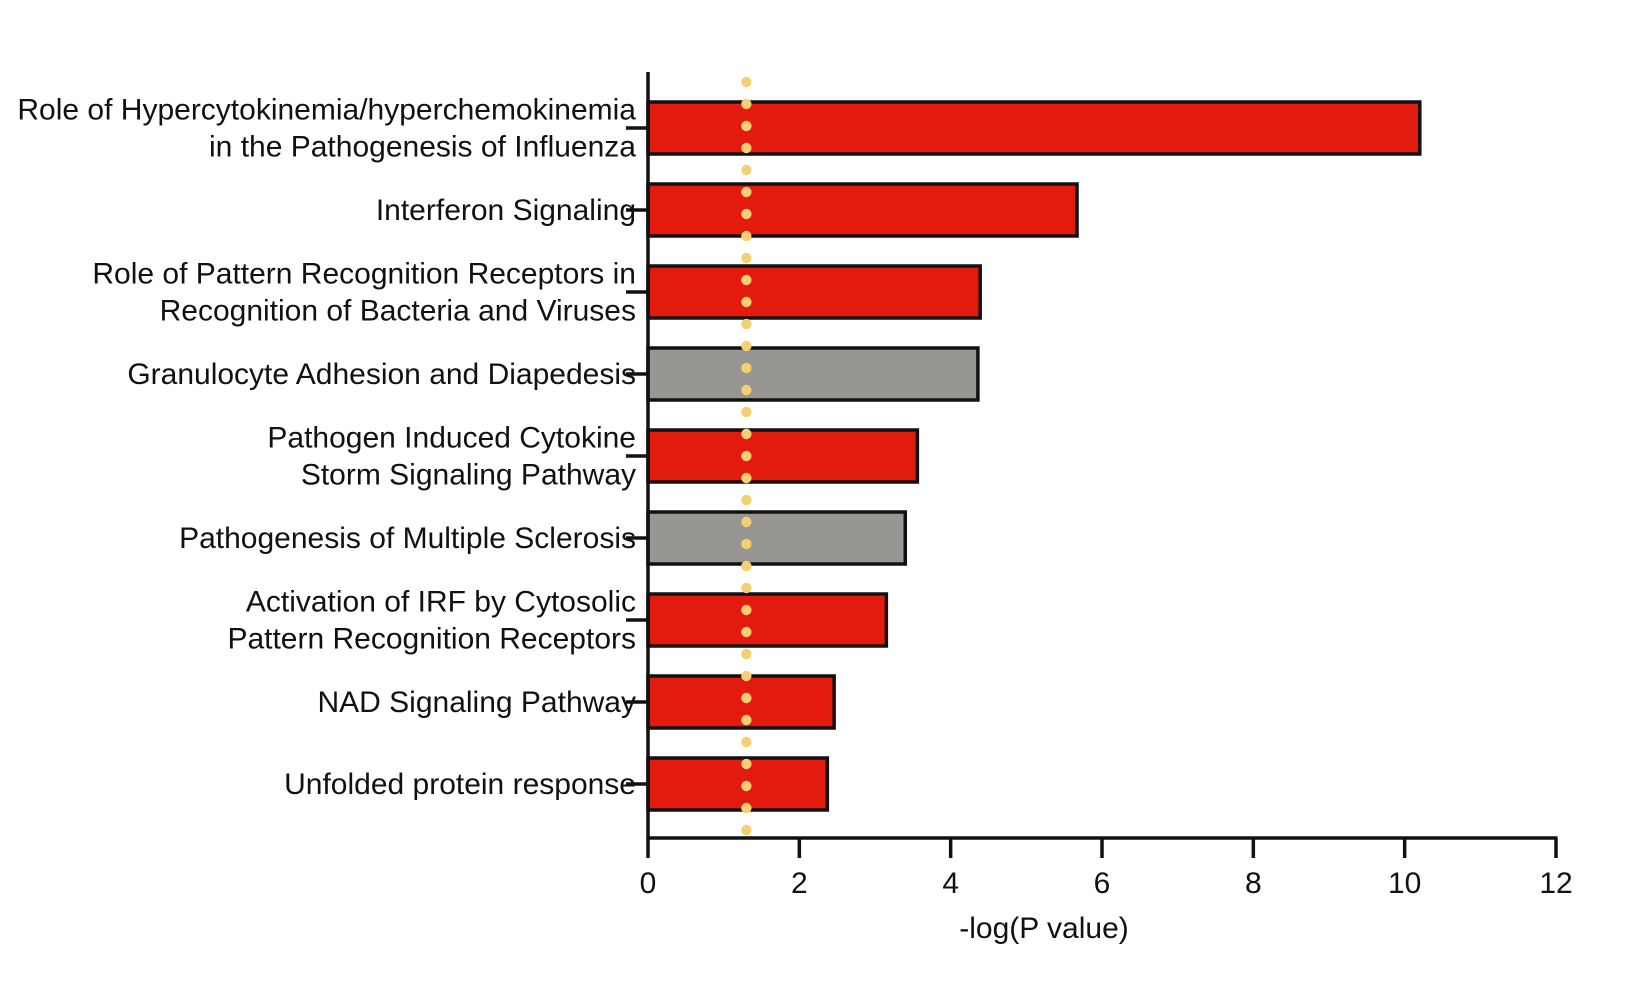 This screenshot has width=1651, height=997. I want to click on category-label-line: Interferon Signaling, so click(506, 210).